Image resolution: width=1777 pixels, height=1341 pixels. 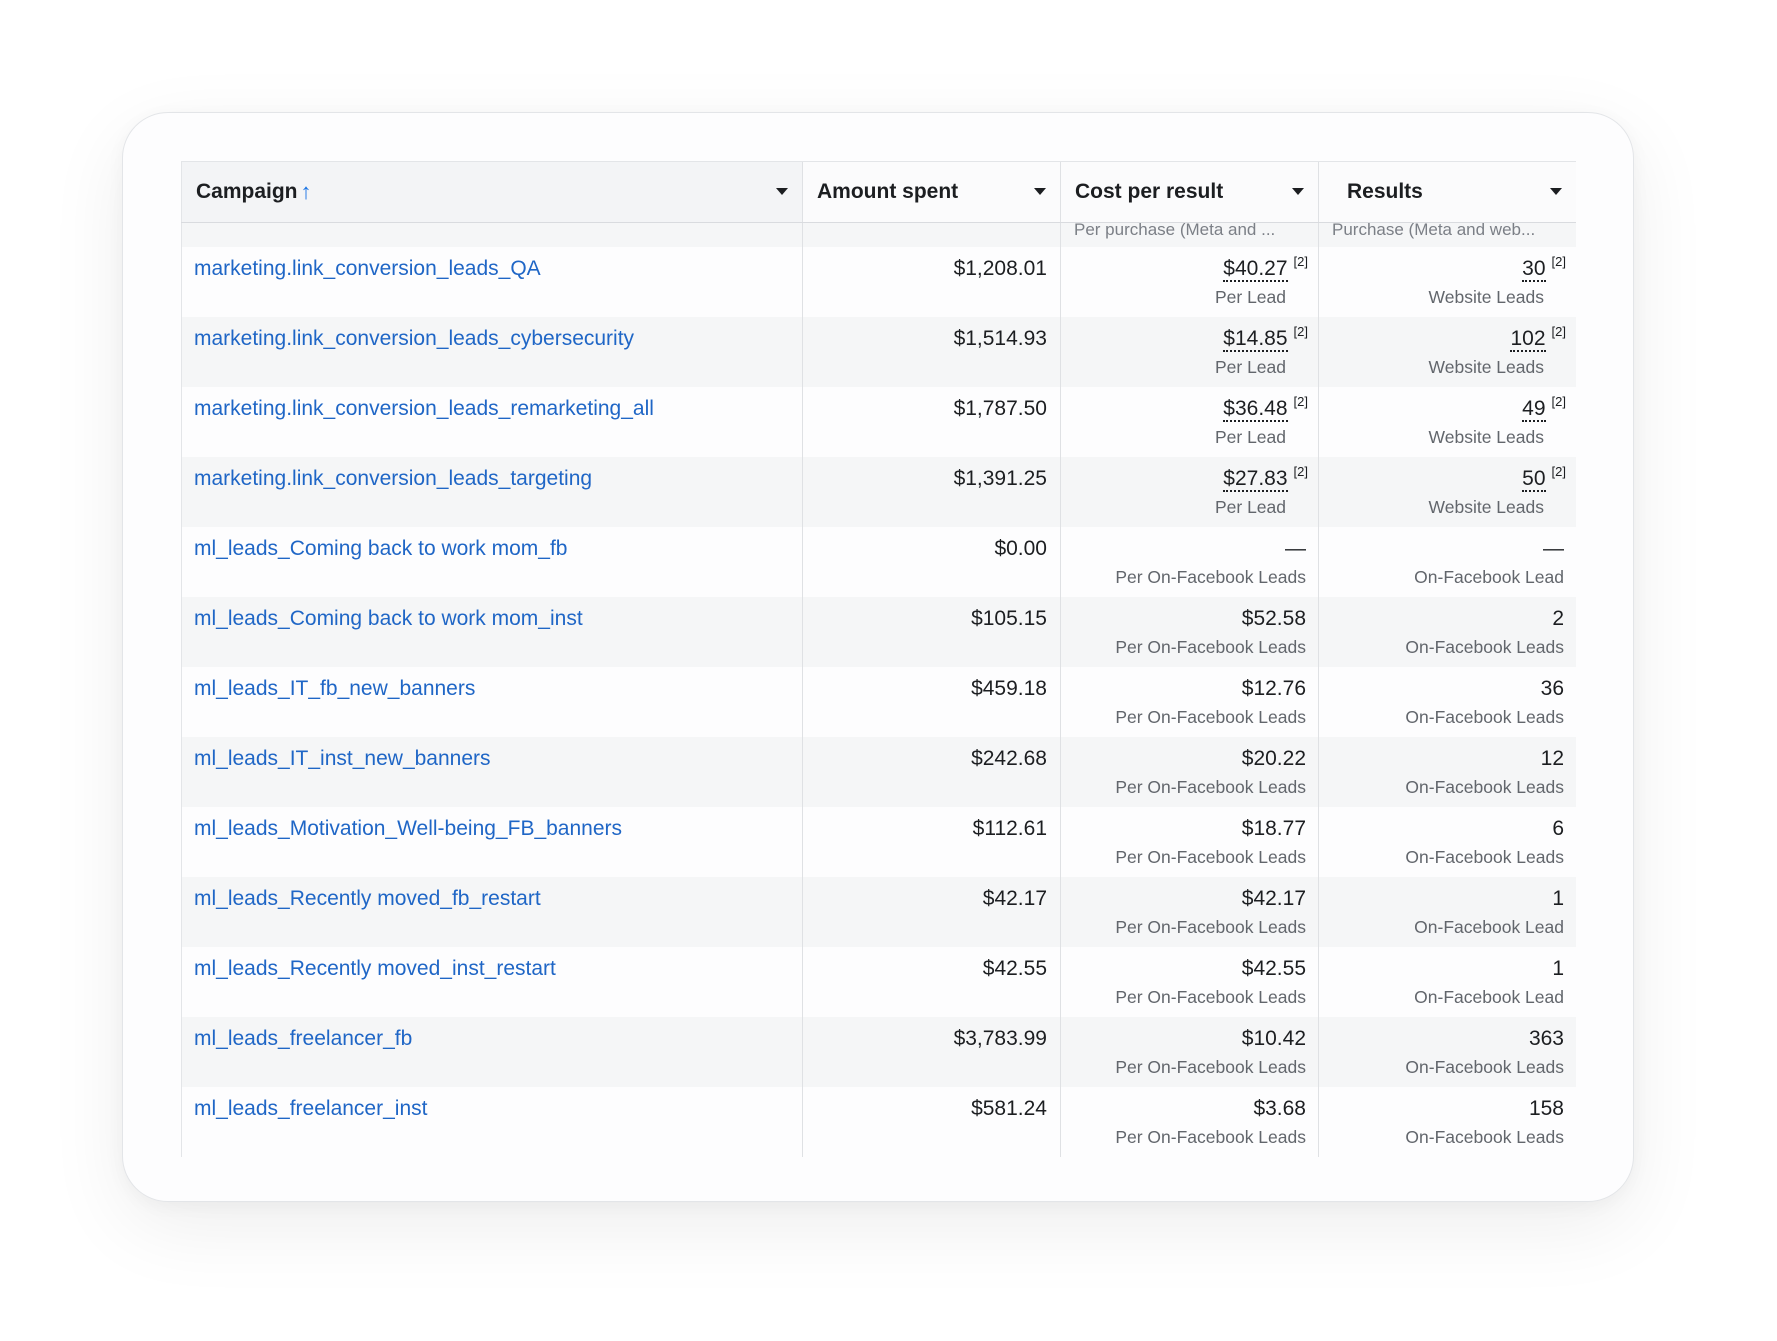 What do you see at coordinates (1255, 269) in the screenshot?
I see `cost-per-result-value: $40.27` at bounding box center [1255, 269].